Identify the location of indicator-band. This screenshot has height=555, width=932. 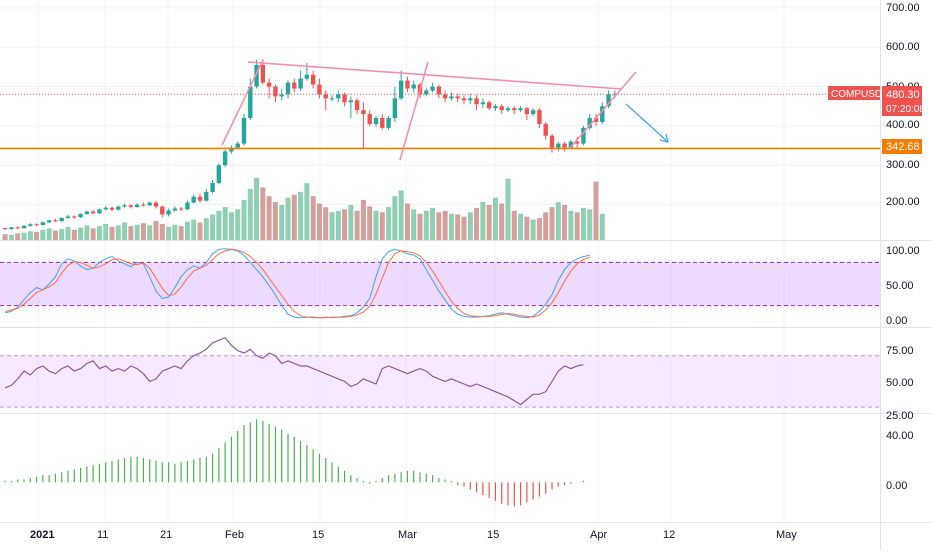
(440, 381).